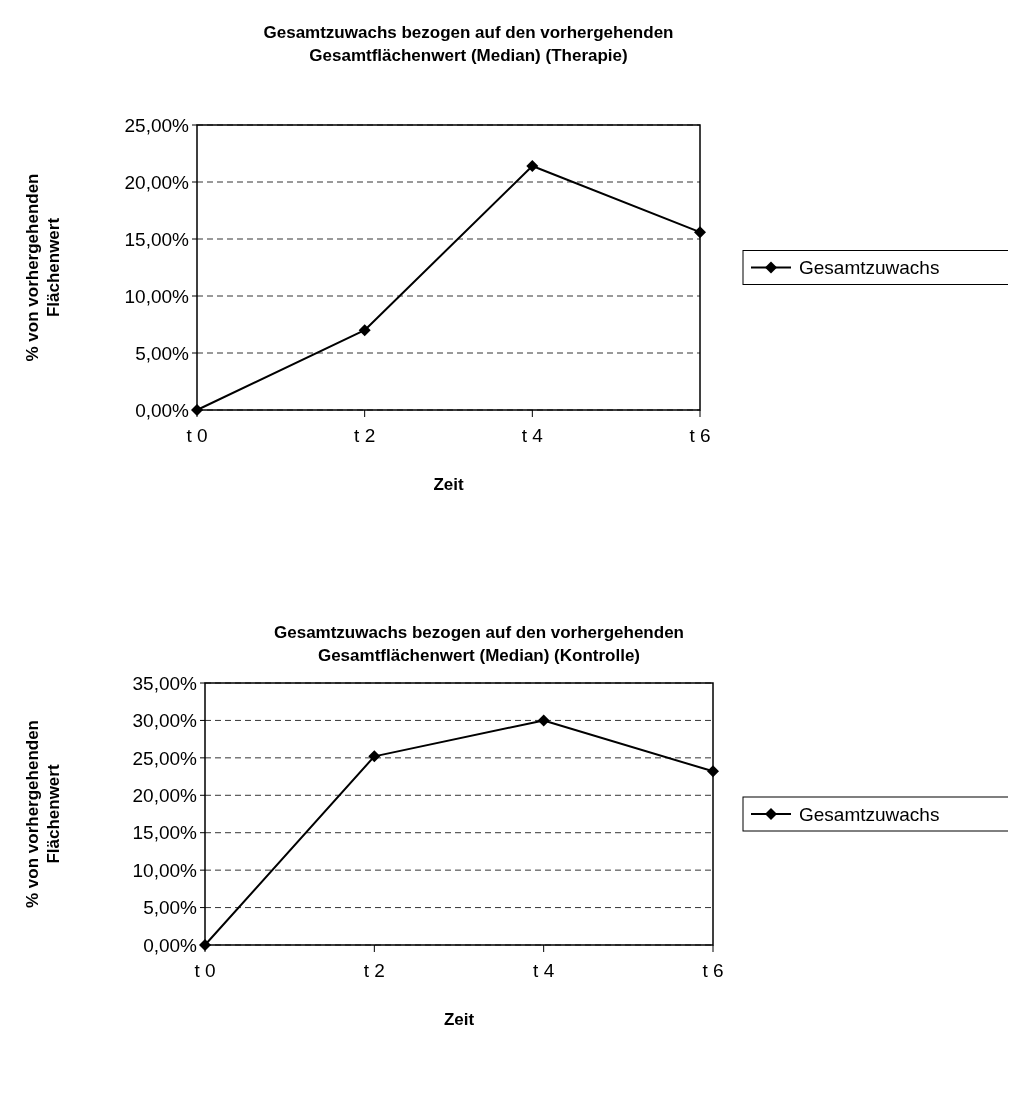  What do you see at coordinates (165, 721) in the screenshot?
I see `y-tick-label: 30,00%` at bounding box center [165, 721].